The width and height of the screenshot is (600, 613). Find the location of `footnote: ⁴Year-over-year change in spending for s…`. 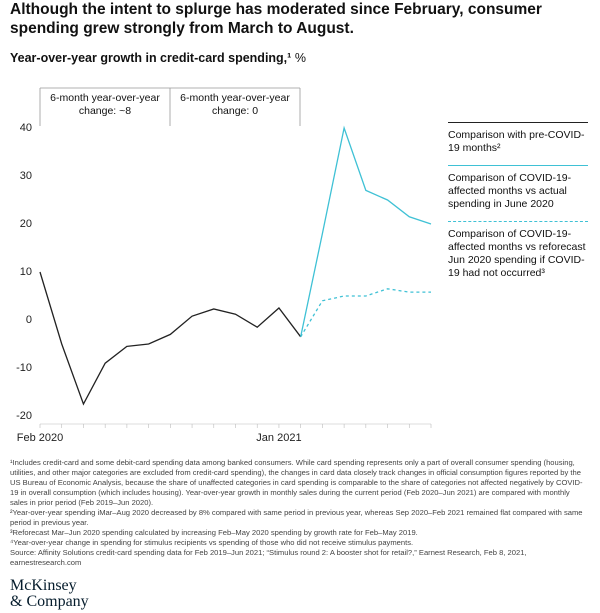

footnote: ⁴Year-over-year change in spending for s… is located at coordinates (212, 542).